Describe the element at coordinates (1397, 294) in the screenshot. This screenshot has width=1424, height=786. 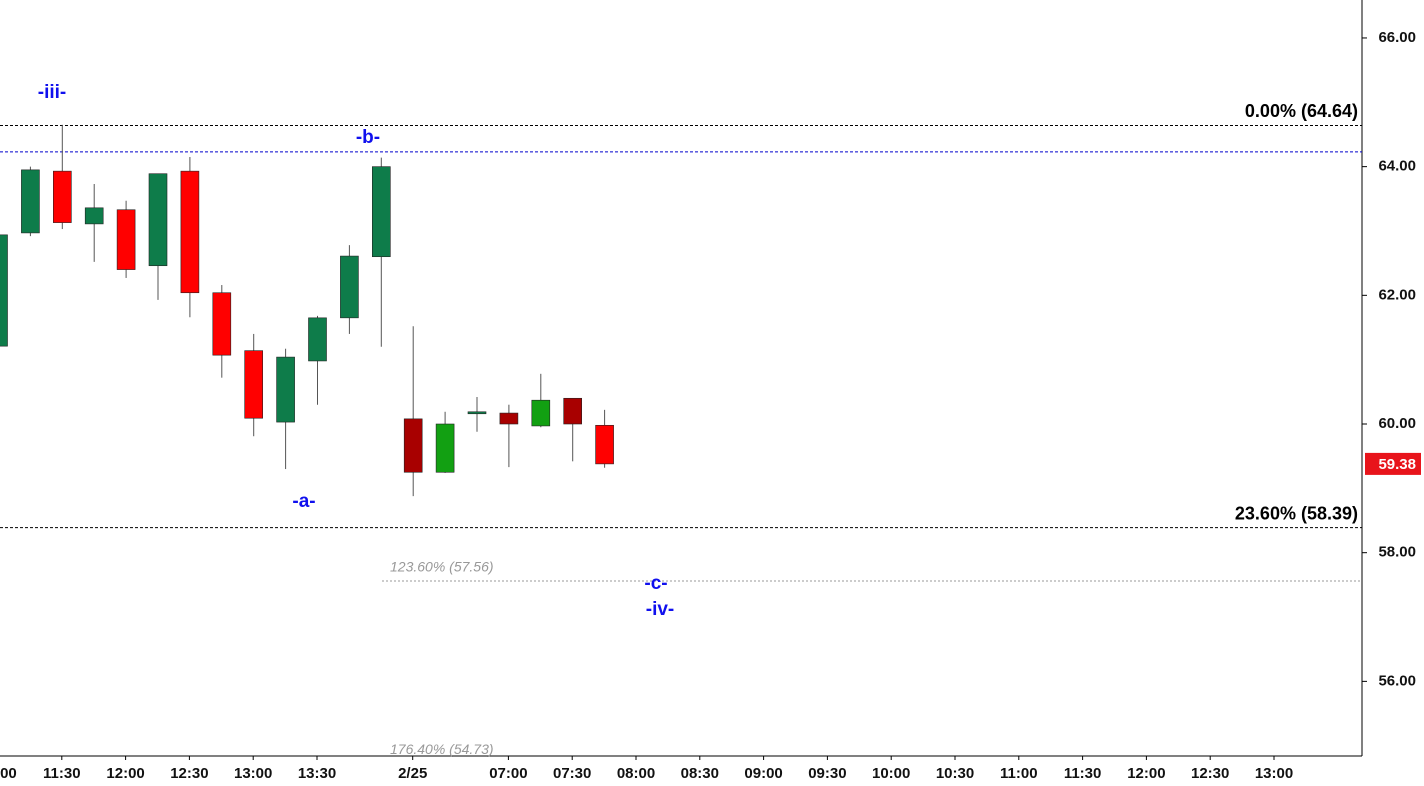
I see `y-tick-label: 62.00` at that location.